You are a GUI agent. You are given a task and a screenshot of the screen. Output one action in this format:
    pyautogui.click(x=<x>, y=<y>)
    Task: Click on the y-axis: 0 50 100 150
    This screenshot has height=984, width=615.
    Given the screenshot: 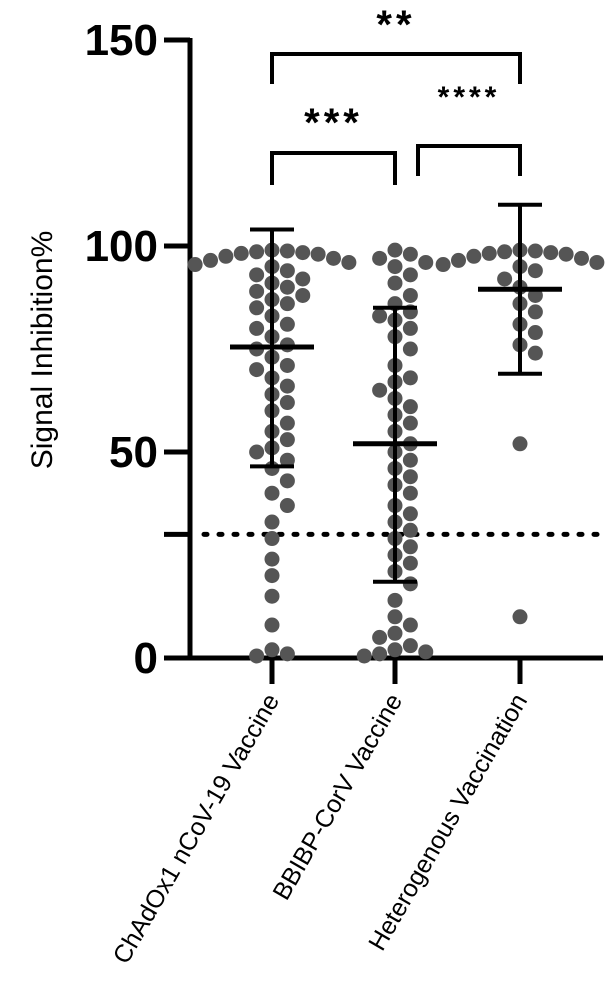 What is the action you would take?
    pyautogui.click(x=139, y=349)
    